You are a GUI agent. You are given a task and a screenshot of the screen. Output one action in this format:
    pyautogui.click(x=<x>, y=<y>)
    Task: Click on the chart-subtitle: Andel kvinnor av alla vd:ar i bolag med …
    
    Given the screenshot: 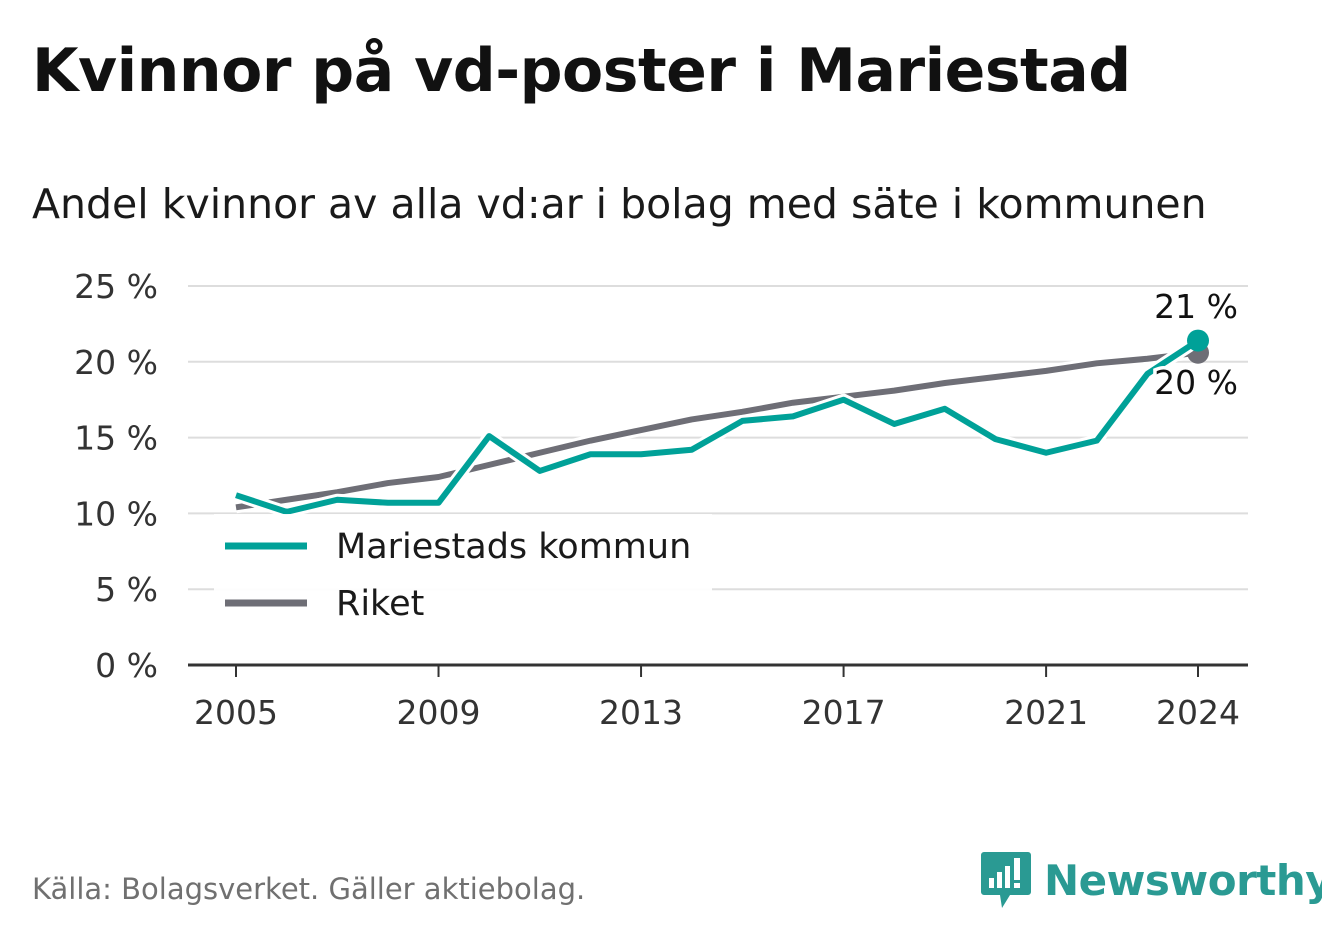 What is the action you would take?
    pyautogui.click(x=619, y=204)
    